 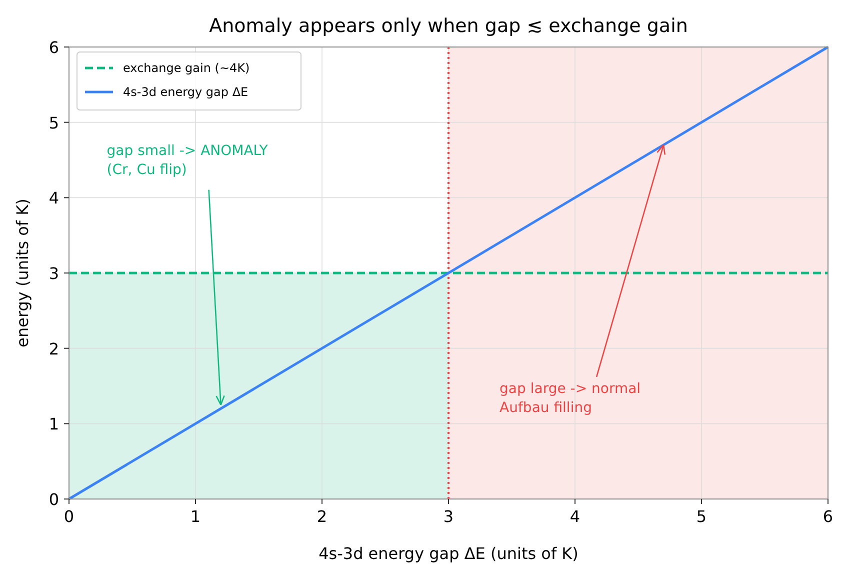 I want to click on legend-label: 4s-3d energy gap ΔE, so click(x=185, y=92).